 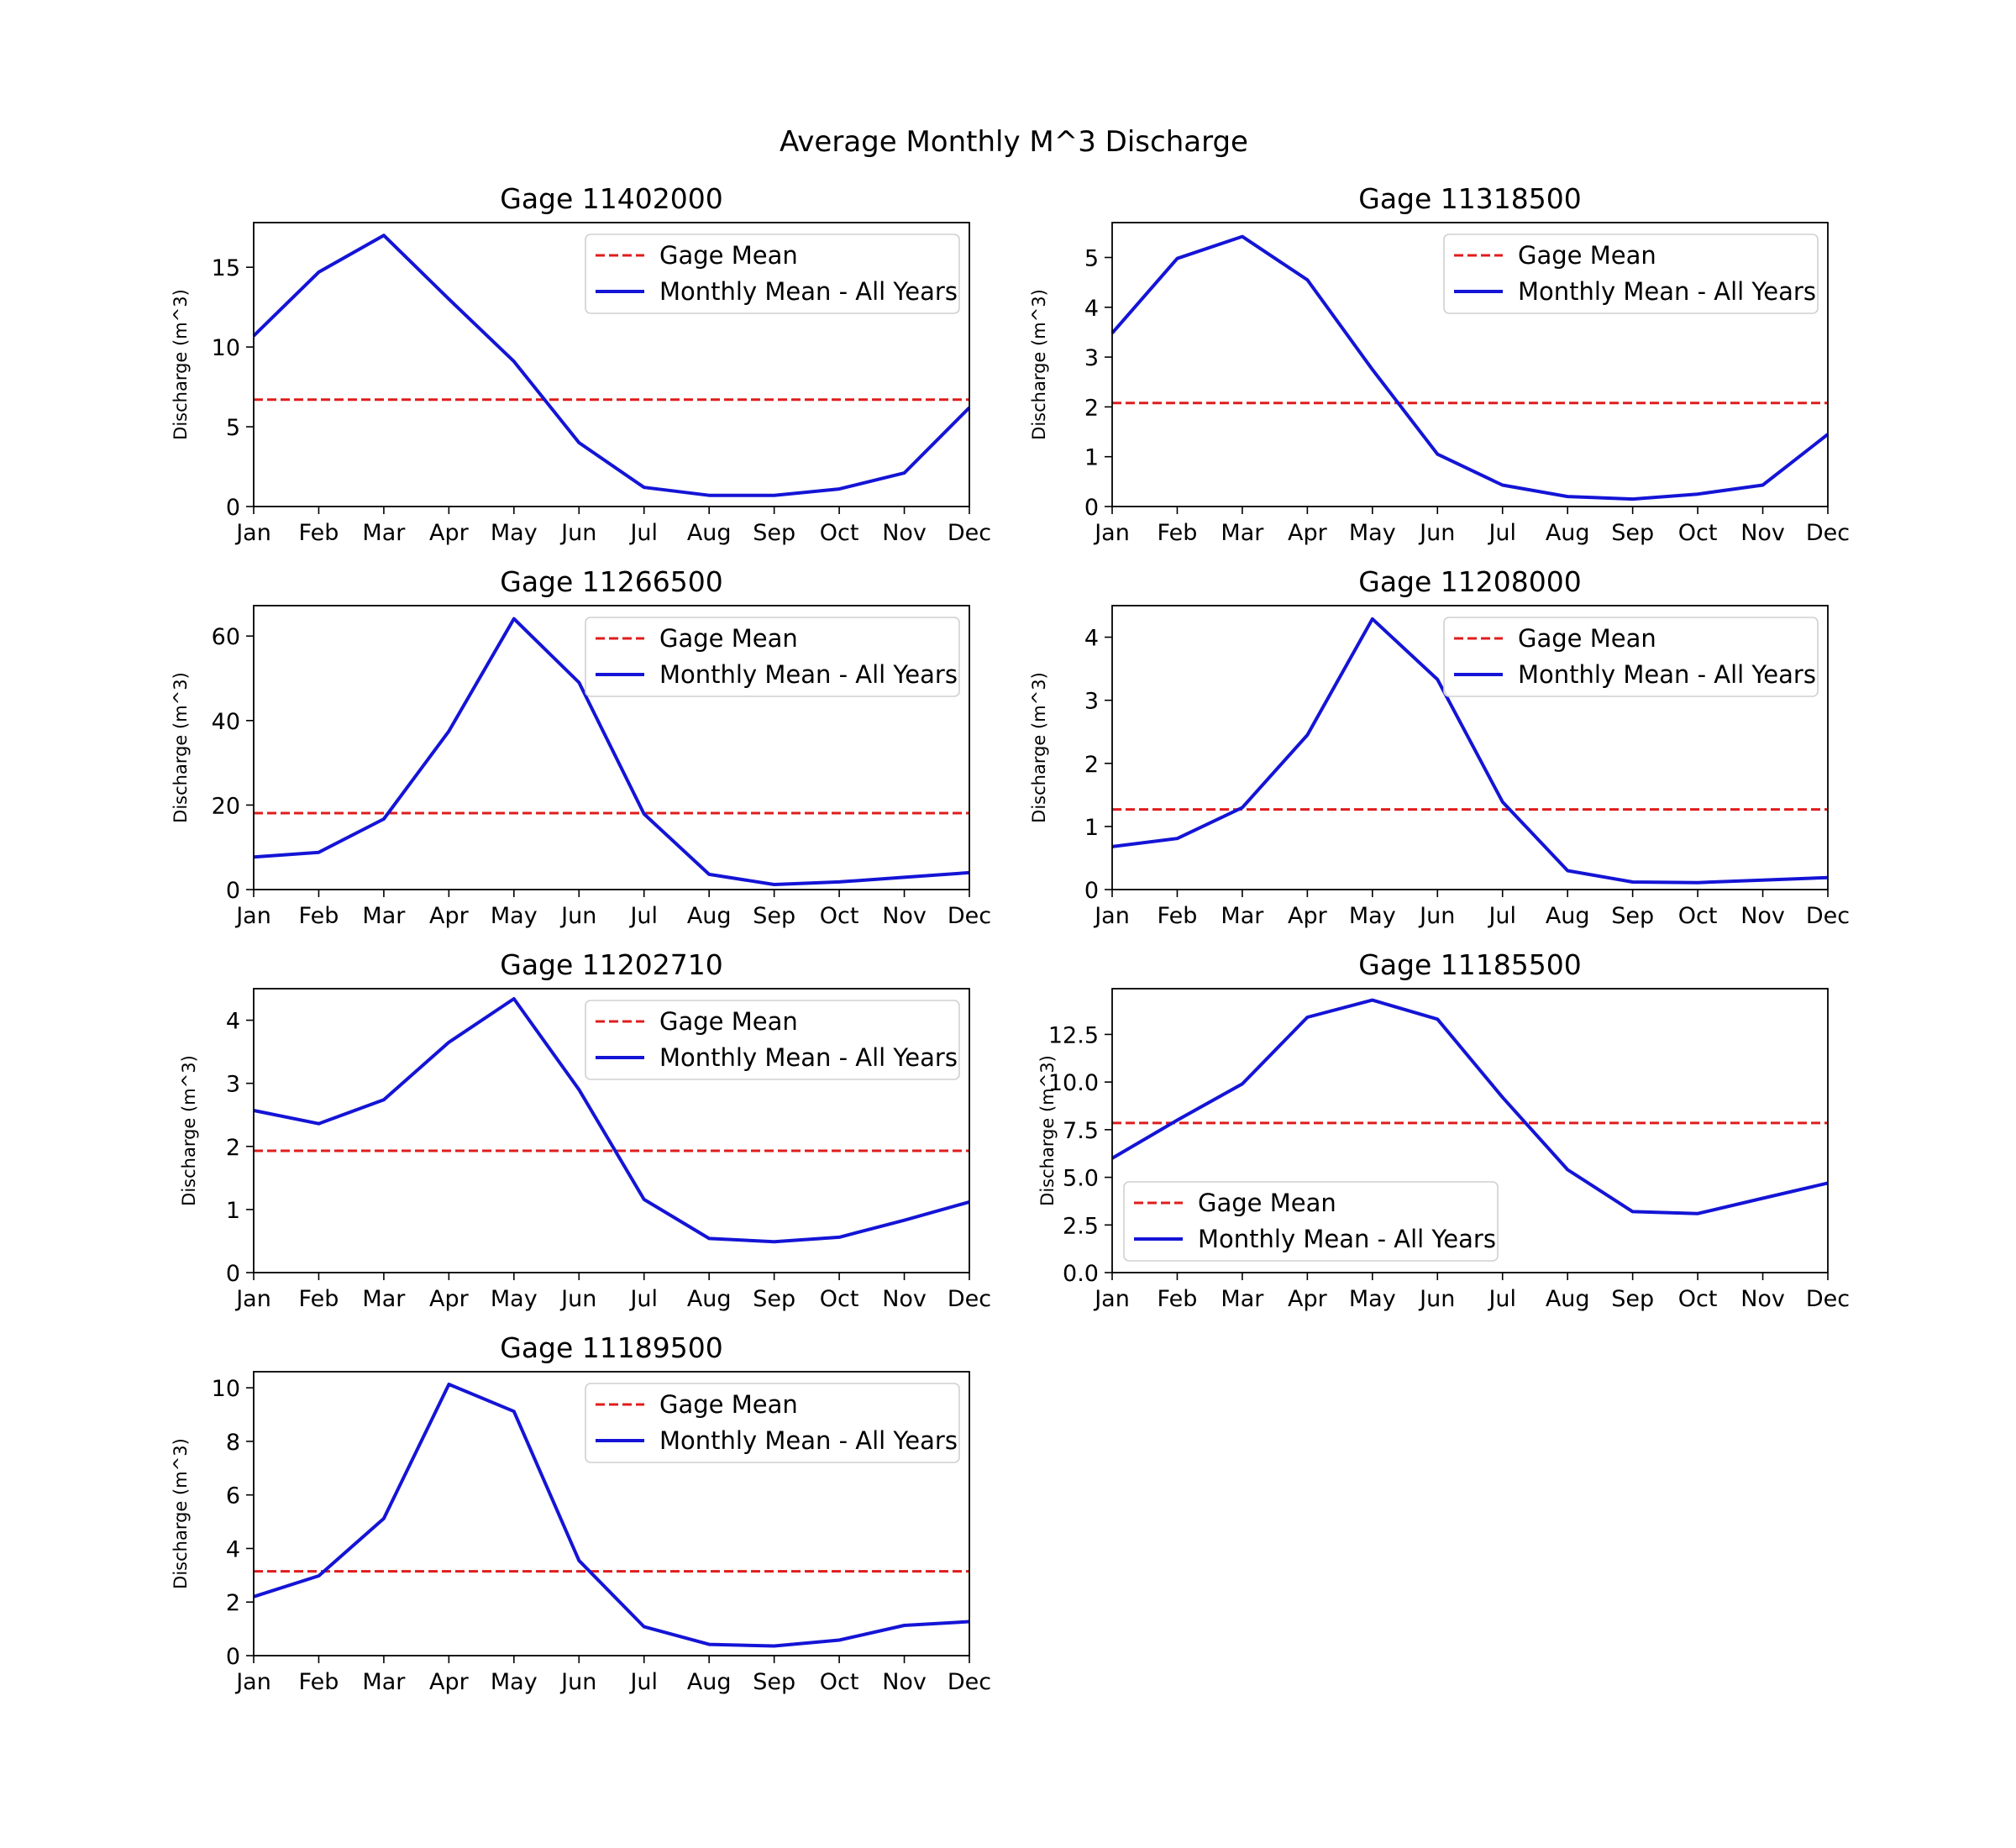 What do you see at coordinates (1081, 1226) in the screenshot?
I see `y-tick-label: 2.5` at bounding box center [1081, 1226].